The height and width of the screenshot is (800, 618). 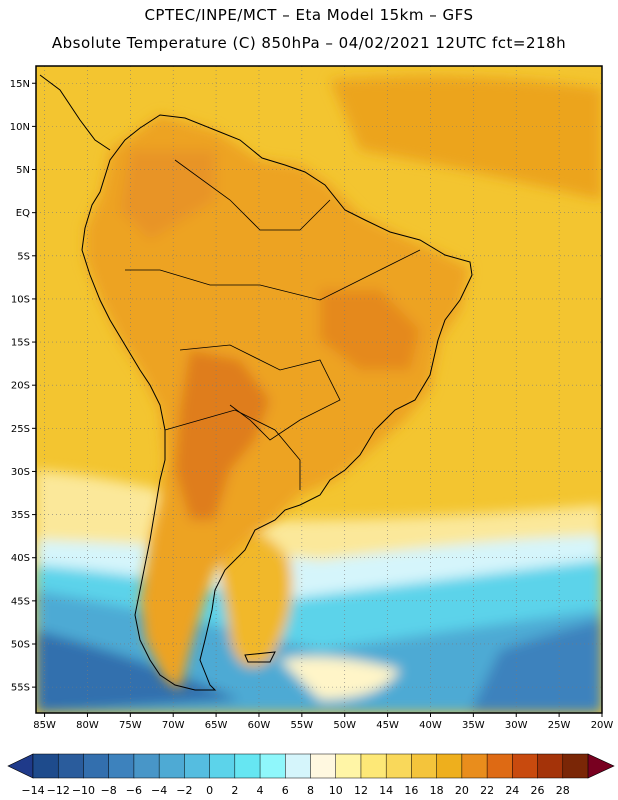 I want to click on colorbar-label: 8, so click(x=310, y=790).